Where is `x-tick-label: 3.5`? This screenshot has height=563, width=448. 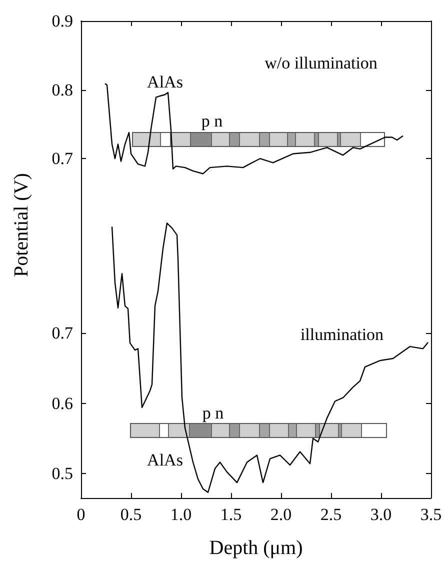
x-tick-label: 3.5 is located at coordinates (431, 514).